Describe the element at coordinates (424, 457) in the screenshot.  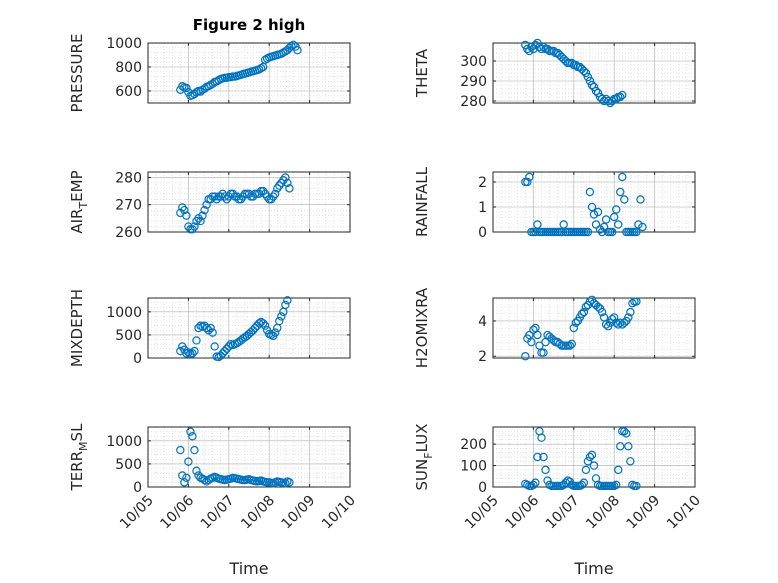
I see `y-axis-label: SUNFLUX` at that location.